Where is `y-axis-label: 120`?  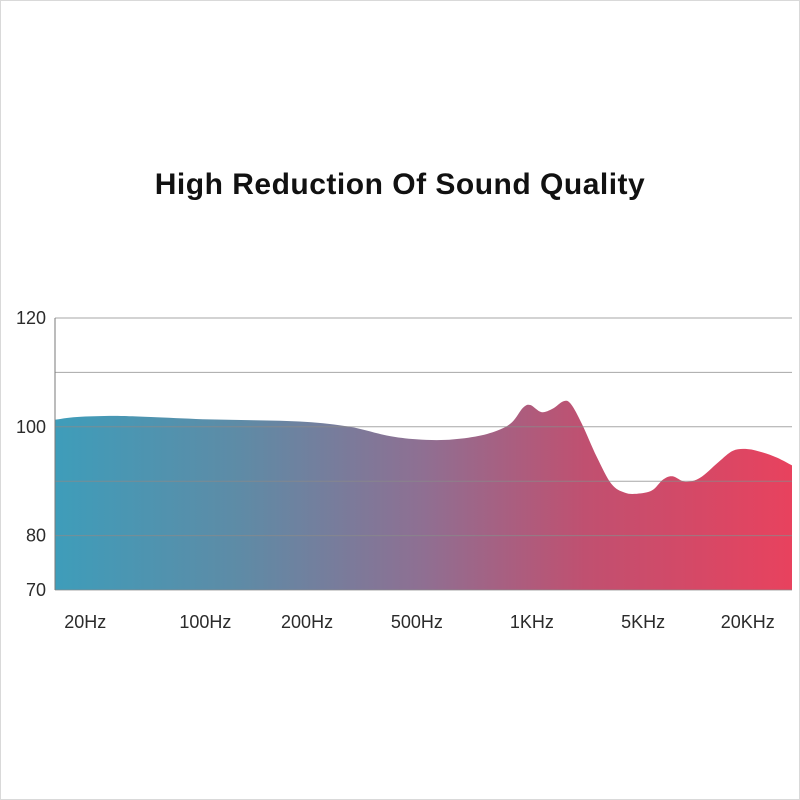
y-axis-label: 120 is located at coordinates (31, 318).